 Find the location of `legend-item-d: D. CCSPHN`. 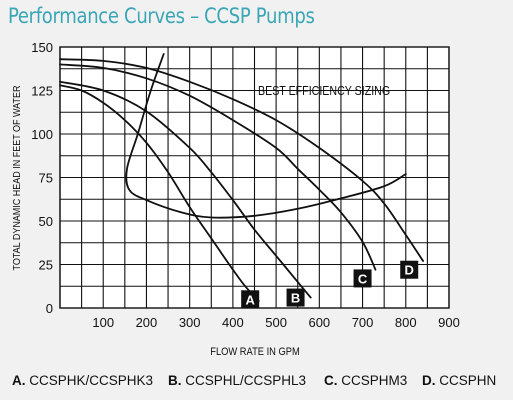

legend-item-d: D. CCSPHN is located at coordinates (459, 380).